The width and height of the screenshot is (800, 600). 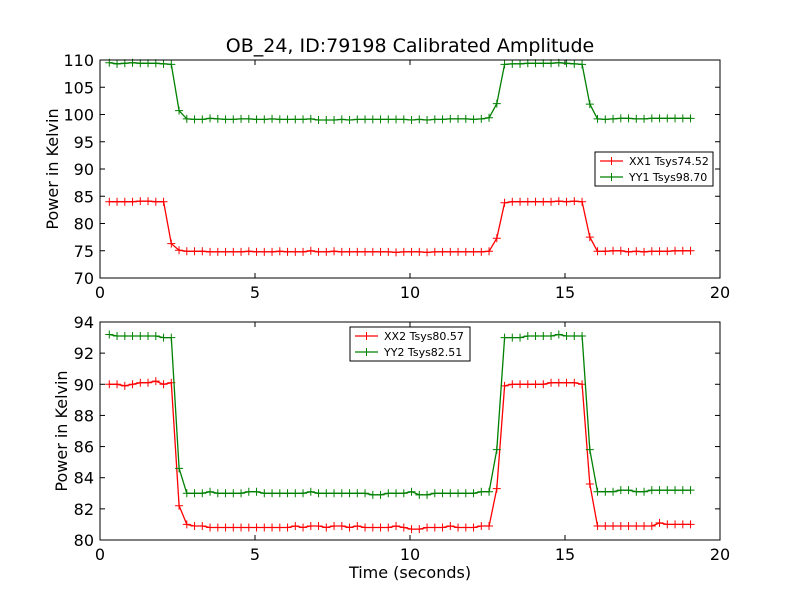 I want to click on bottom-legend-label: YY2 Tsys82.51, so click(x=422, y=352).